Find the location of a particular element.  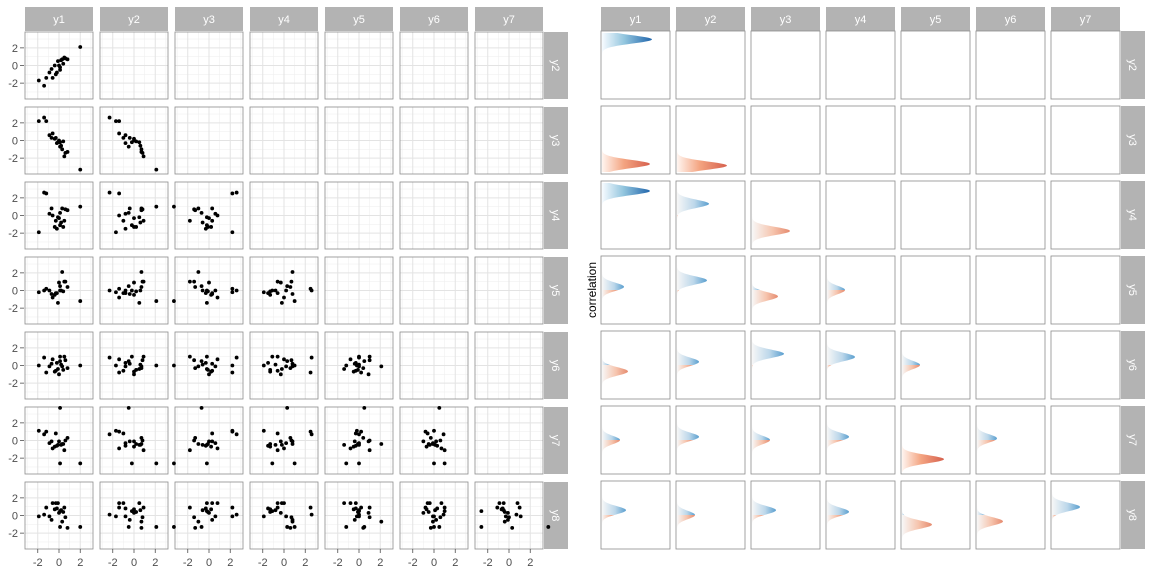

scatter-panel-y2-y5 is located at coordinates (134, 290).